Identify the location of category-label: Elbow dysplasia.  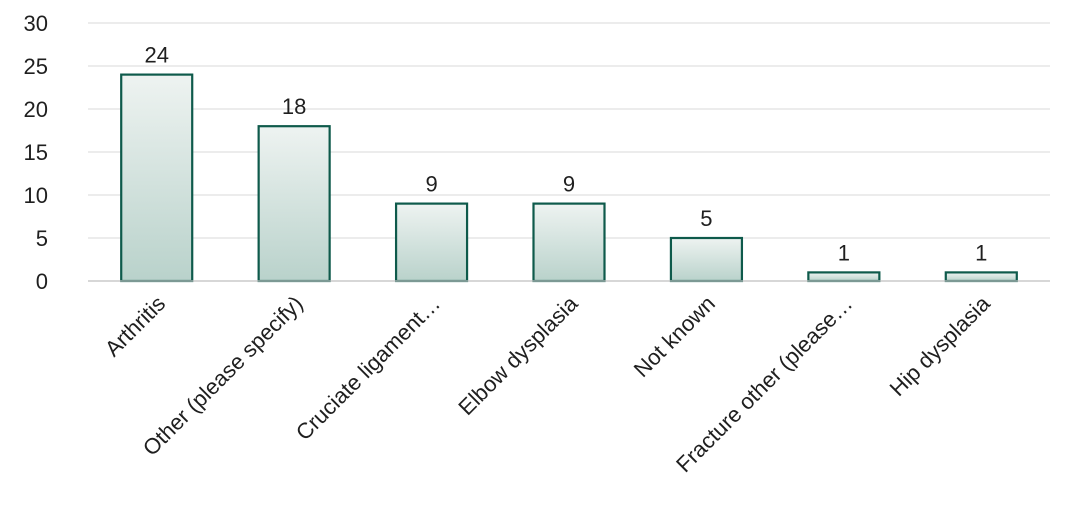
(518, 355).